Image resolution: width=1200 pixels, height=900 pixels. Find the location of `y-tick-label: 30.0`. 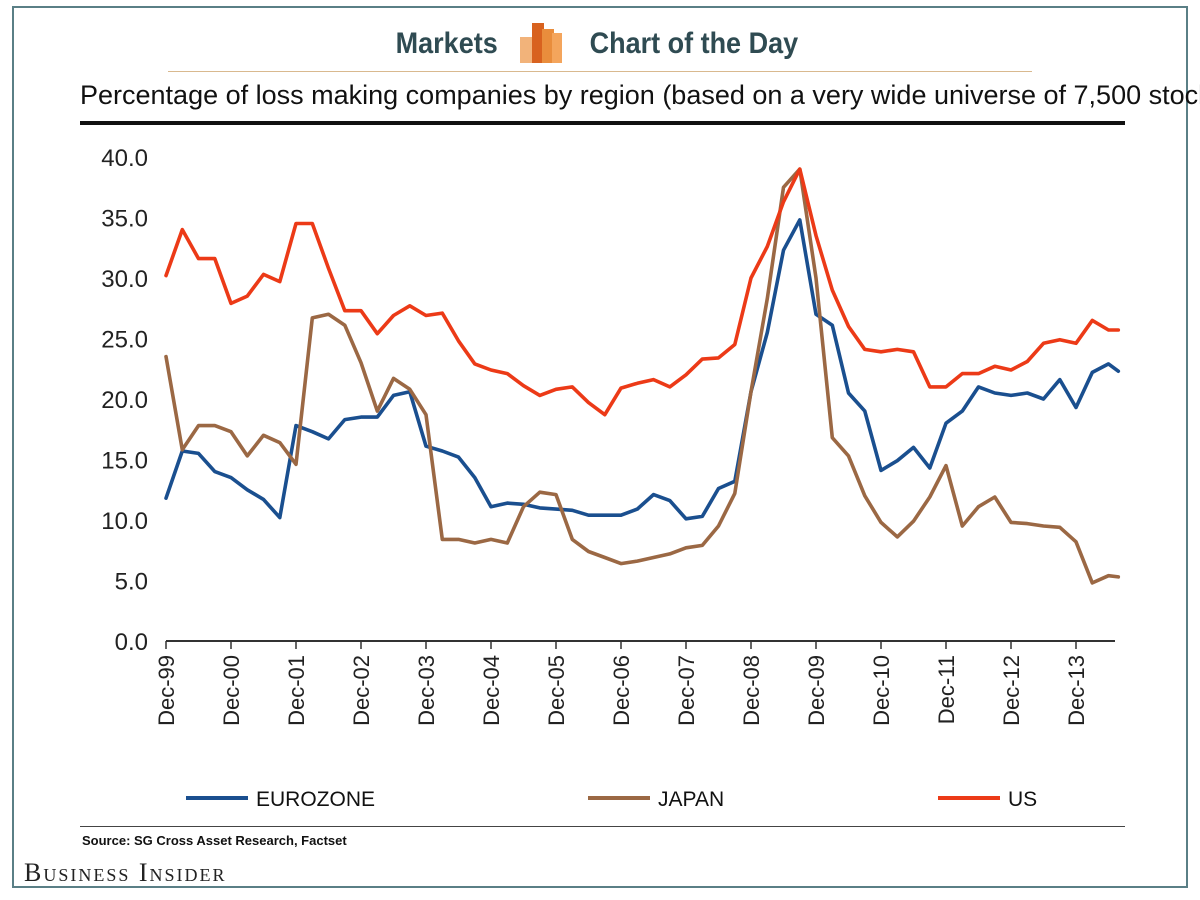

y-tick-label: 30.0 is located at coordinates (124, 279).